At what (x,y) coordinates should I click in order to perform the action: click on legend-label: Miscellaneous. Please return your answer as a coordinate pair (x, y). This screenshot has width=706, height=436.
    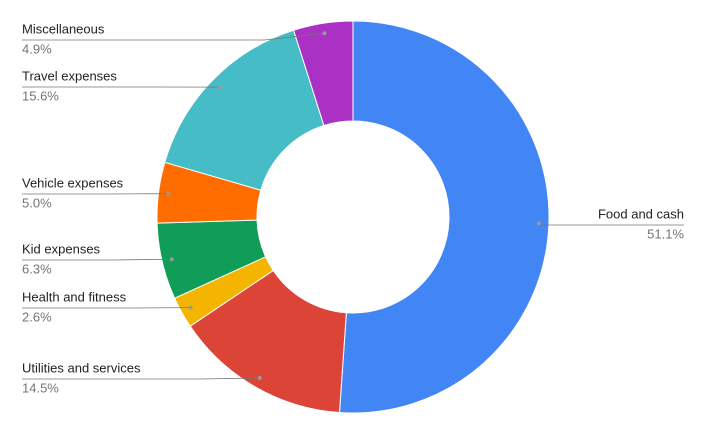
    Looking at the image, I should click on (63, 28).